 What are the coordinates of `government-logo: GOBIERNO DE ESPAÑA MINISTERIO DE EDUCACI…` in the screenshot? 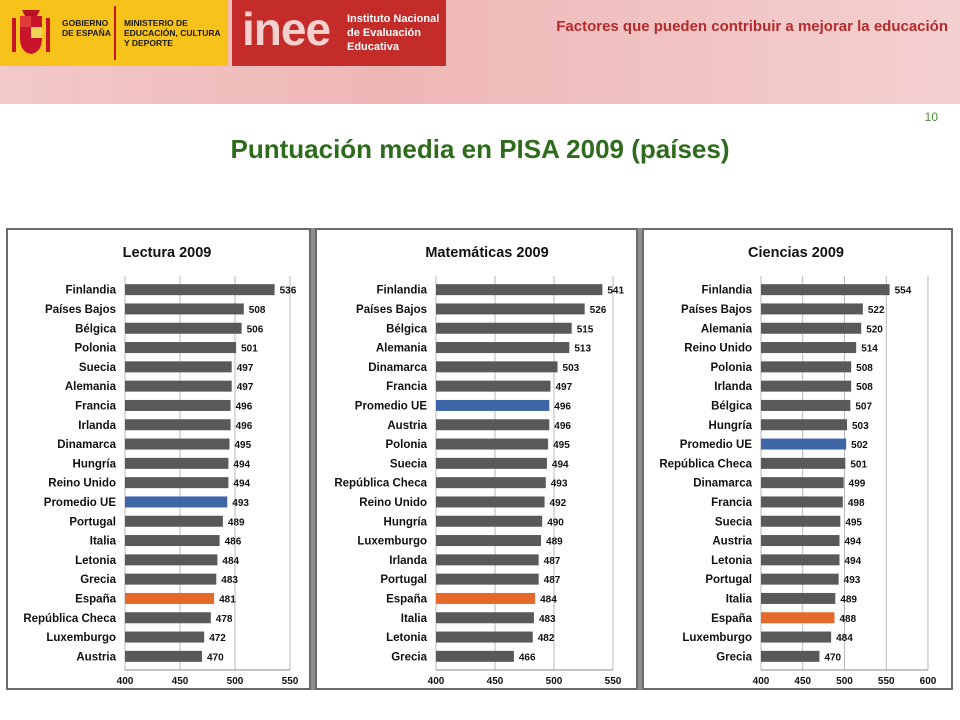 It's located at (114, 33).